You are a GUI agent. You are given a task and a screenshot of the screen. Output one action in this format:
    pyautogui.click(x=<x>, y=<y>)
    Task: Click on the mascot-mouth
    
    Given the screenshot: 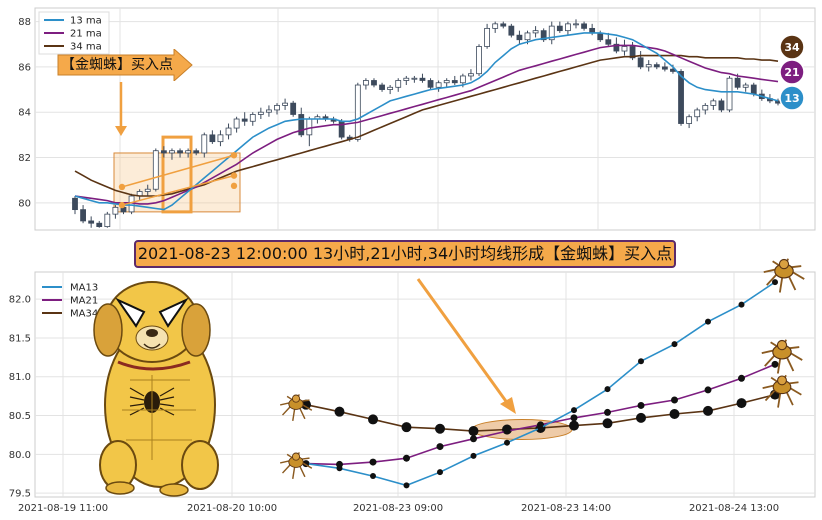 What is the action you would take?
    pyautogui.click(x=152, y=346)
    